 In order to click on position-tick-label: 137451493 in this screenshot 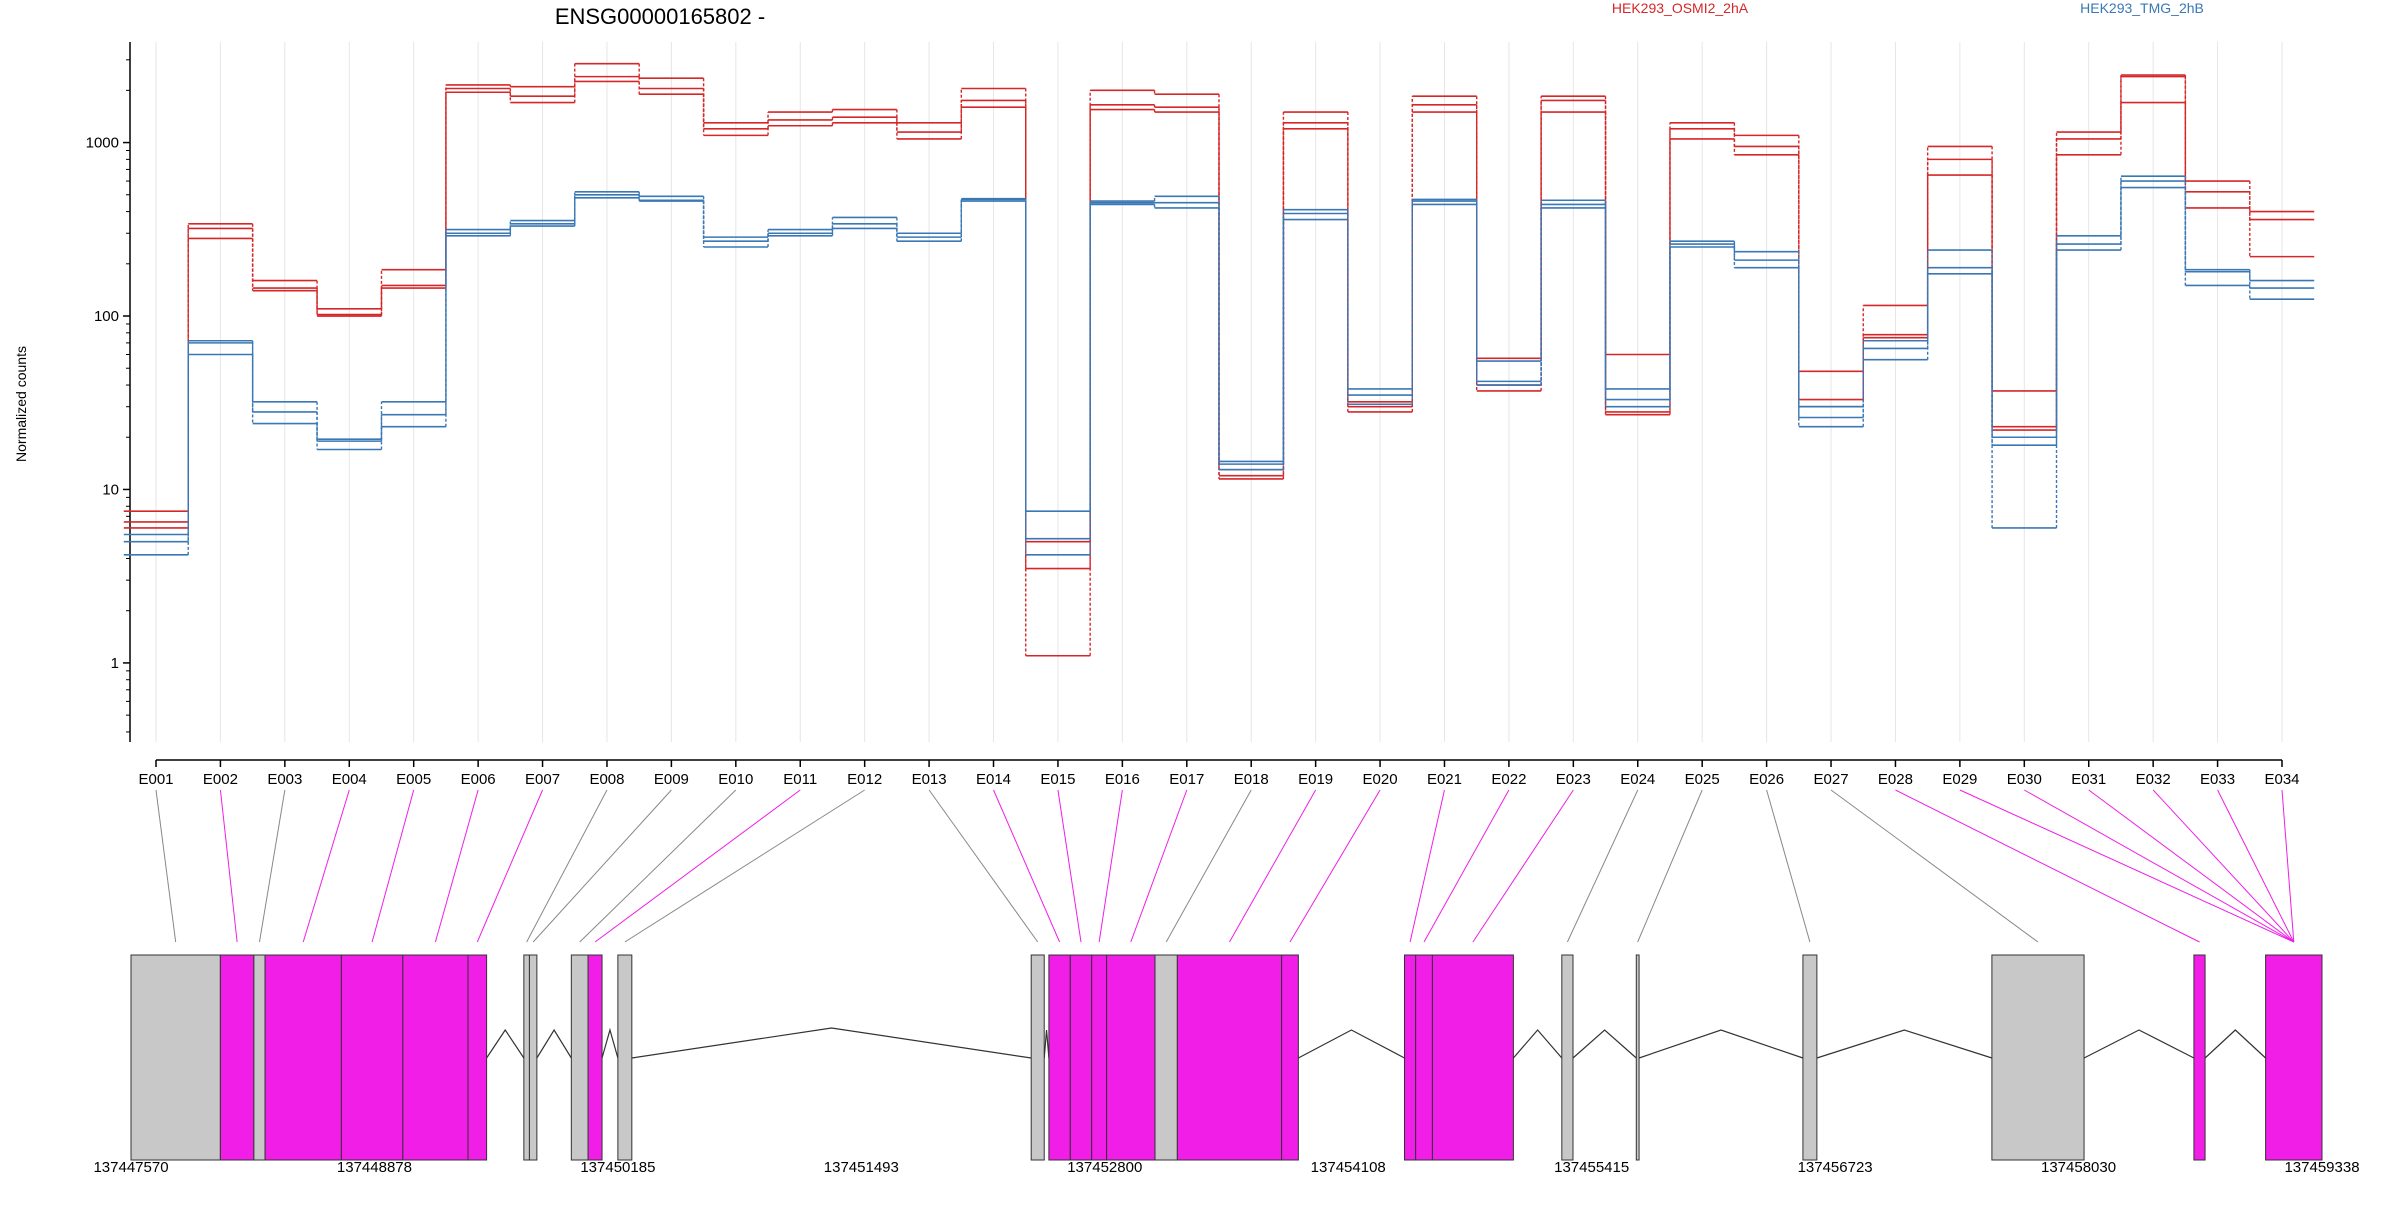, I will do `click(861, 1167)`.